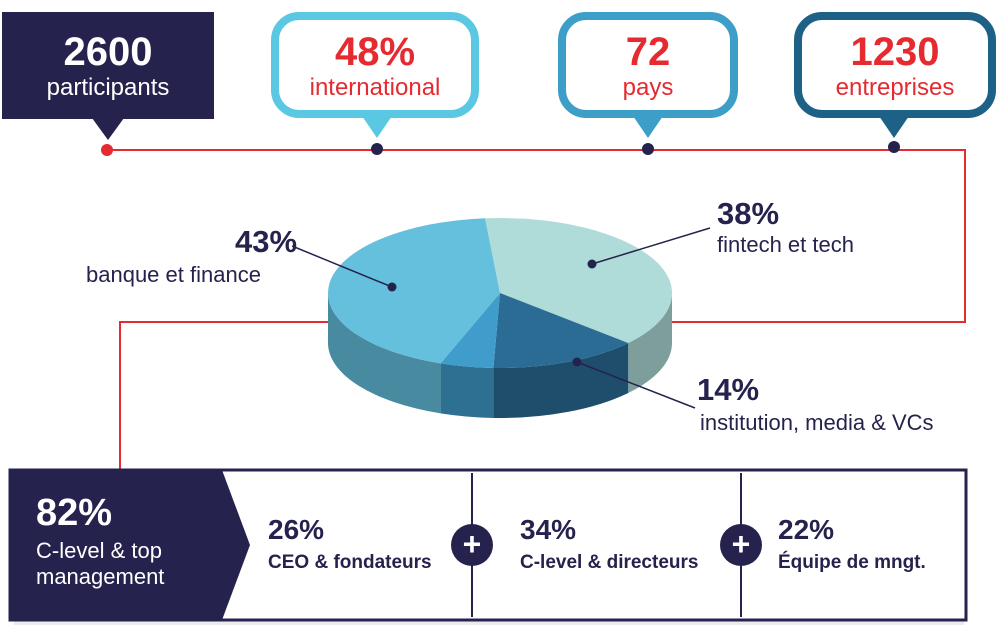 The height and width of the screenshot is (635, 1000). I want to click on stat-pays: 72 pays, so click(648, 66).